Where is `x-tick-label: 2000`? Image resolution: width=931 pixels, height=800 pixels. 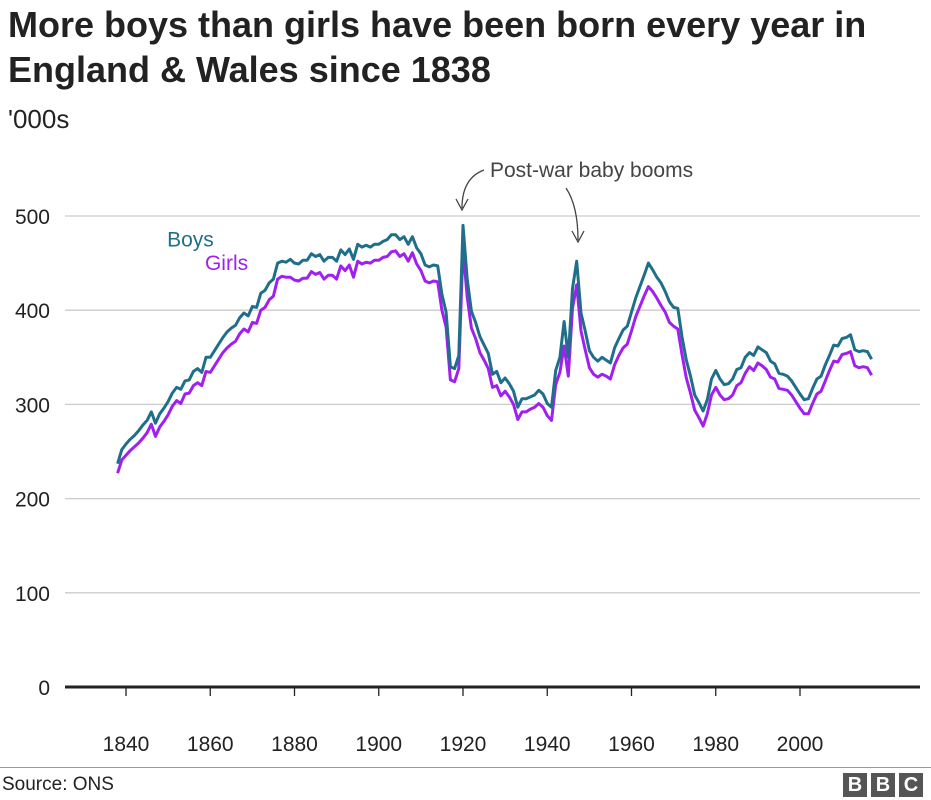 x-tick-label: 2000 is located at coordinates (800, 744).